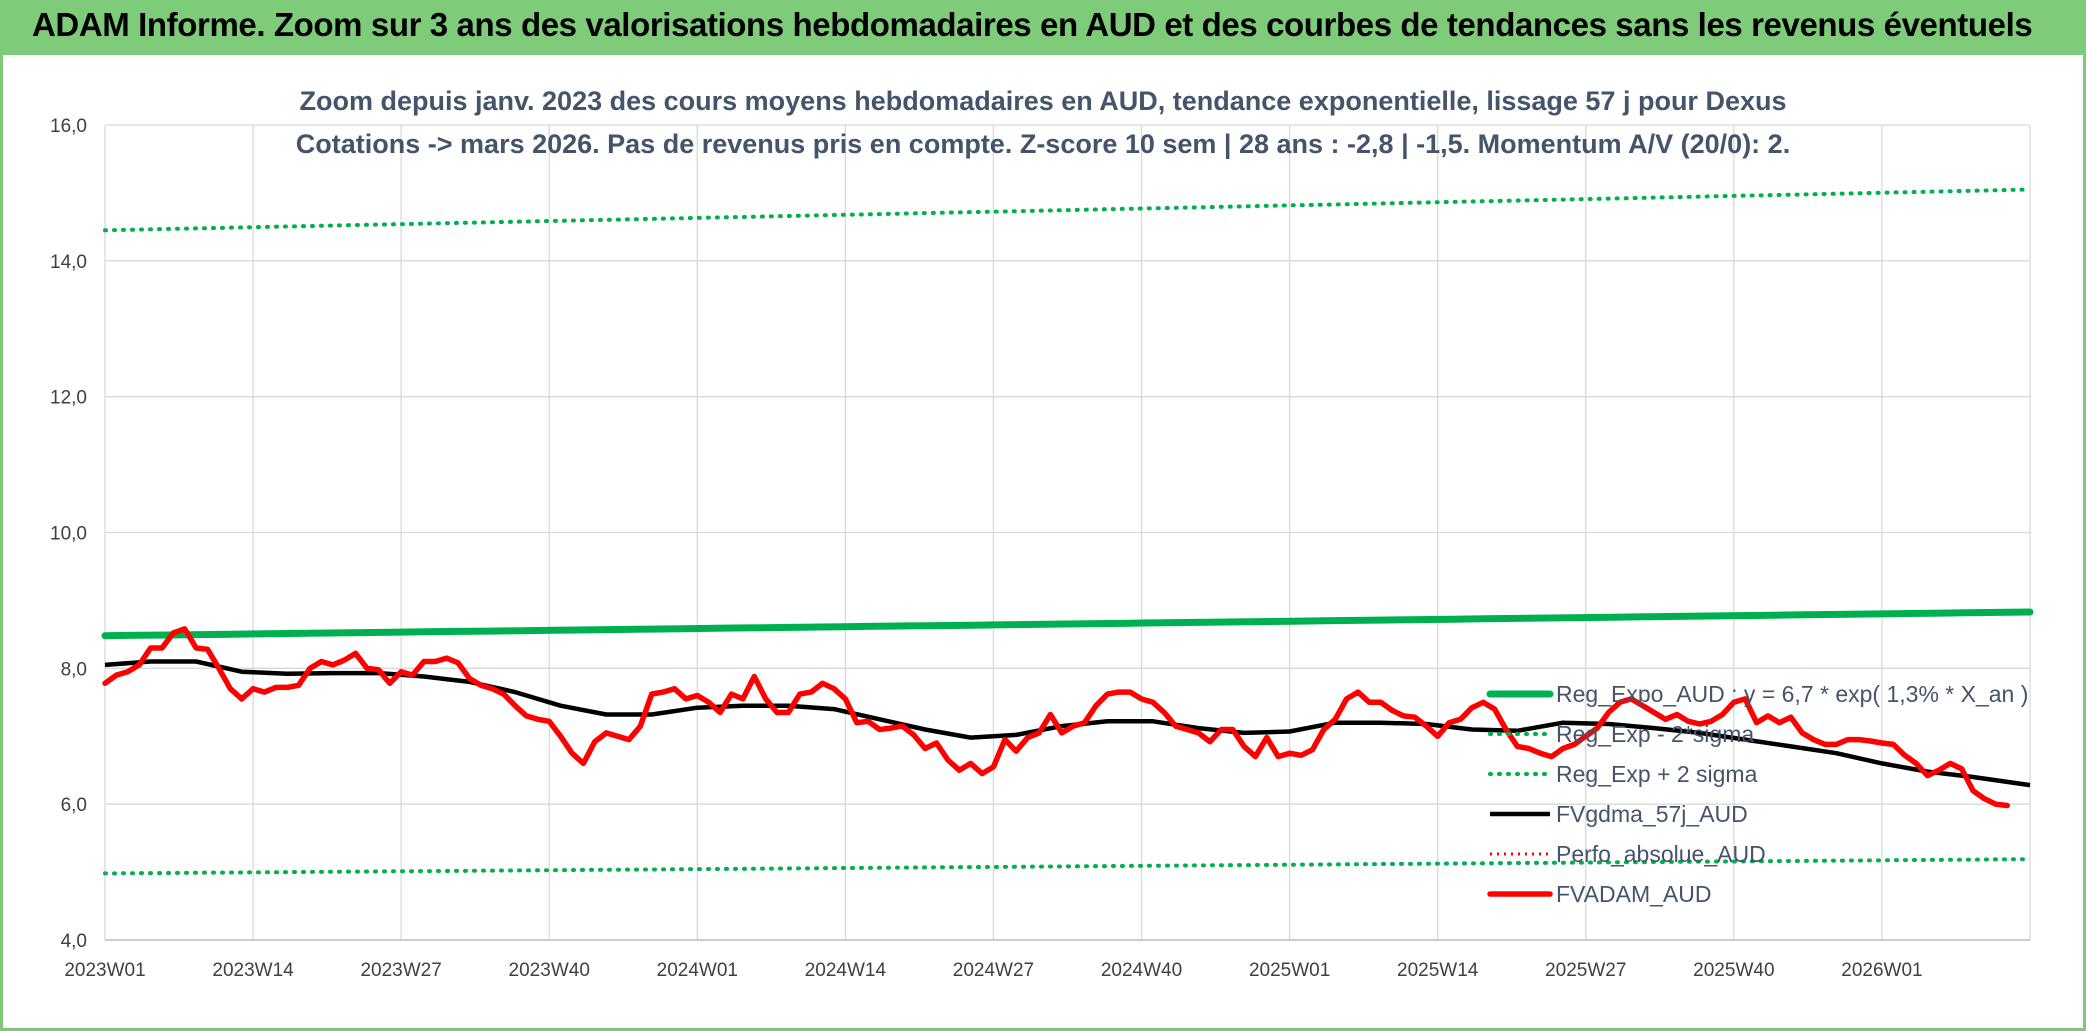  I want to click on y-tick-label: 4,0, so click(74, 941).